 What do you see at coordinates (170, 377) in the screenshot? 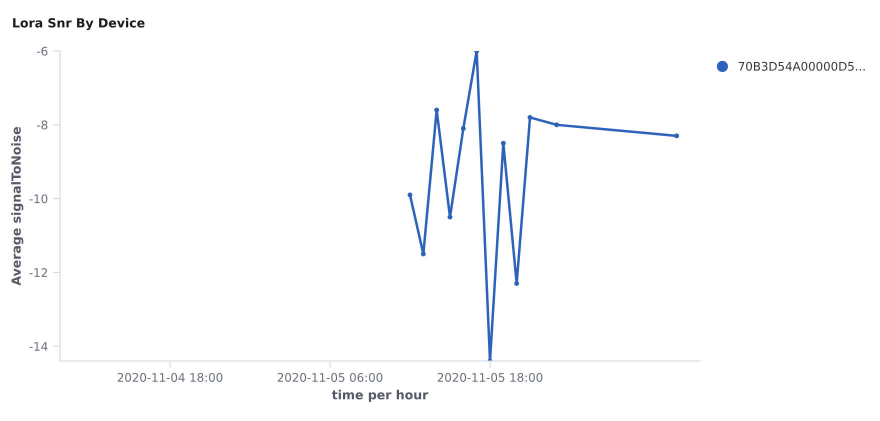
I see `x-tick-label: 2020-11-04 18:00` at bounding box center [170, 377].